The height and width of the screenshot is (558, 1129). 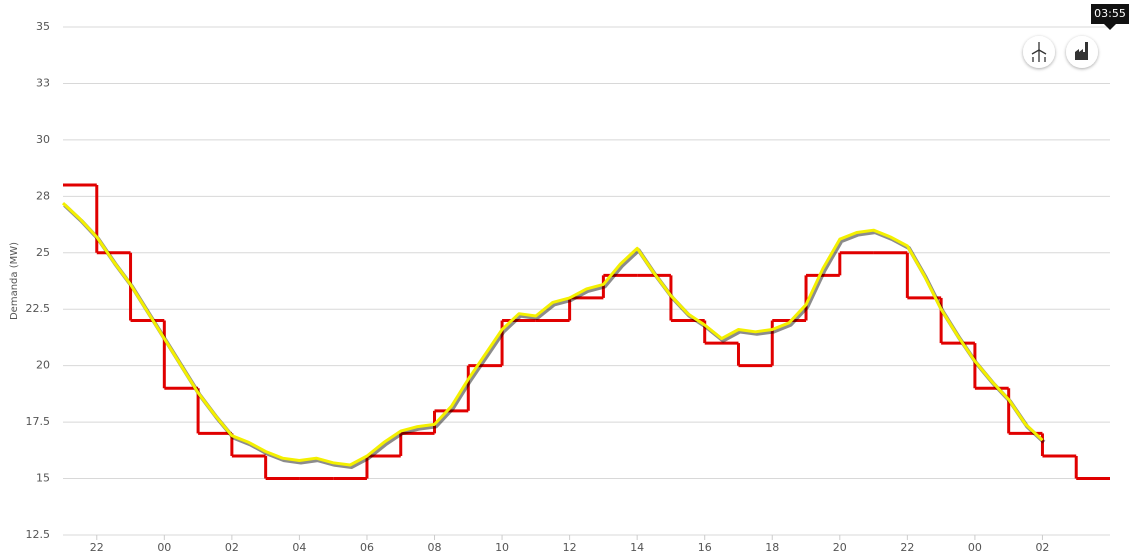 What do you see at coordinates (637, 547) in the screenshot?
I see `x-tick-label: 14` at bounding box center [637, 547].